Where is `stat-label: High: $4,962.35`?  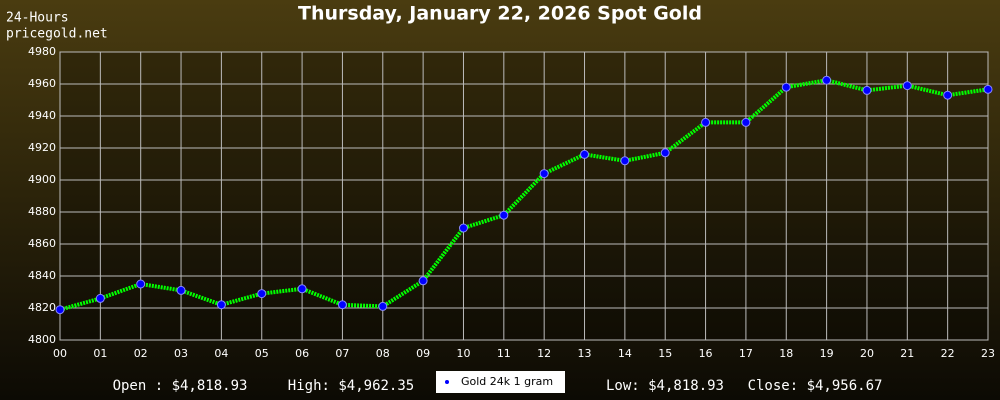
stat-label: High: $4,962.35 is located at coordinates (351, 386).